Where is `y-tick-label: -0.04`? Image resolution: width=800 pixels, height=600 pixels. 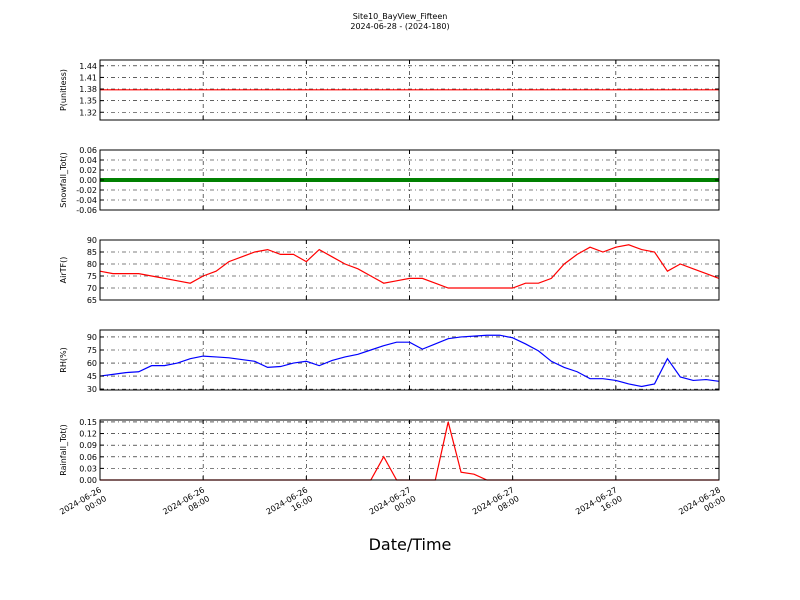
y-tick-label: -0.04 is located at coordinates (86, 200).